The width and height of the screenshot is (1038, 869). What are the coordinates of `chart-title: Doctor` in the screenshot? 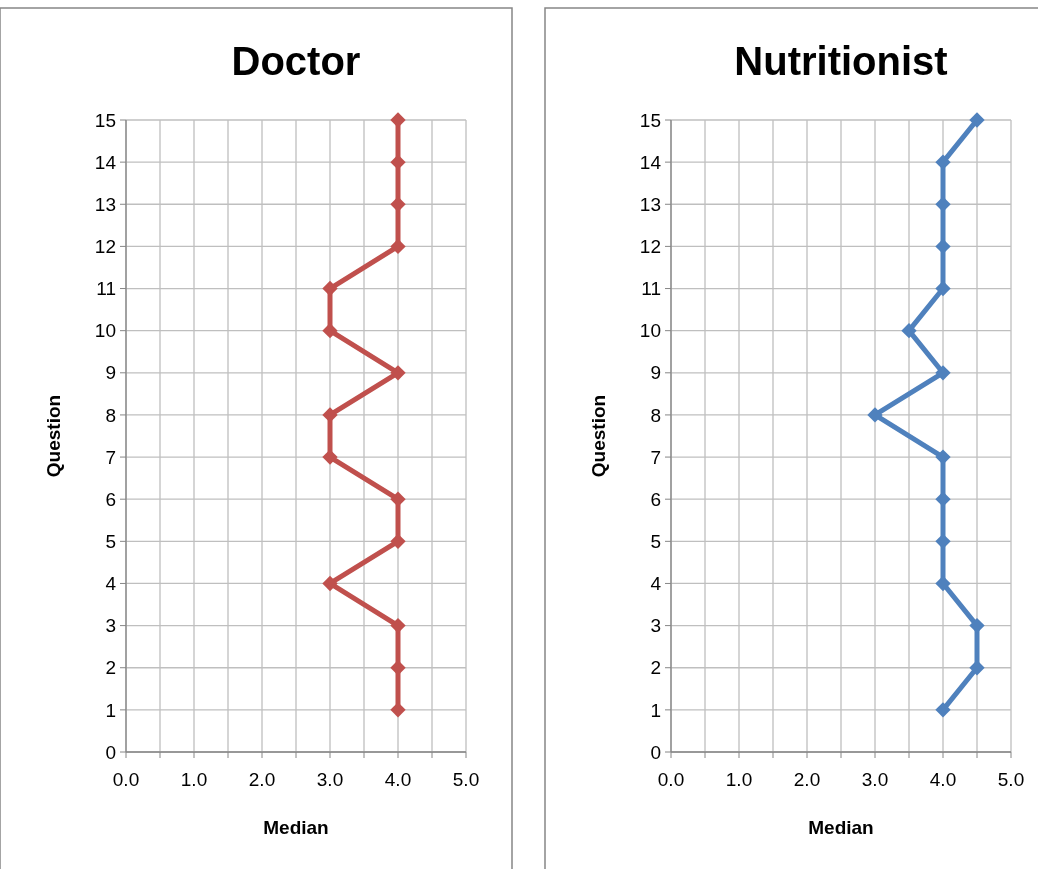 It's located at (296, 61).